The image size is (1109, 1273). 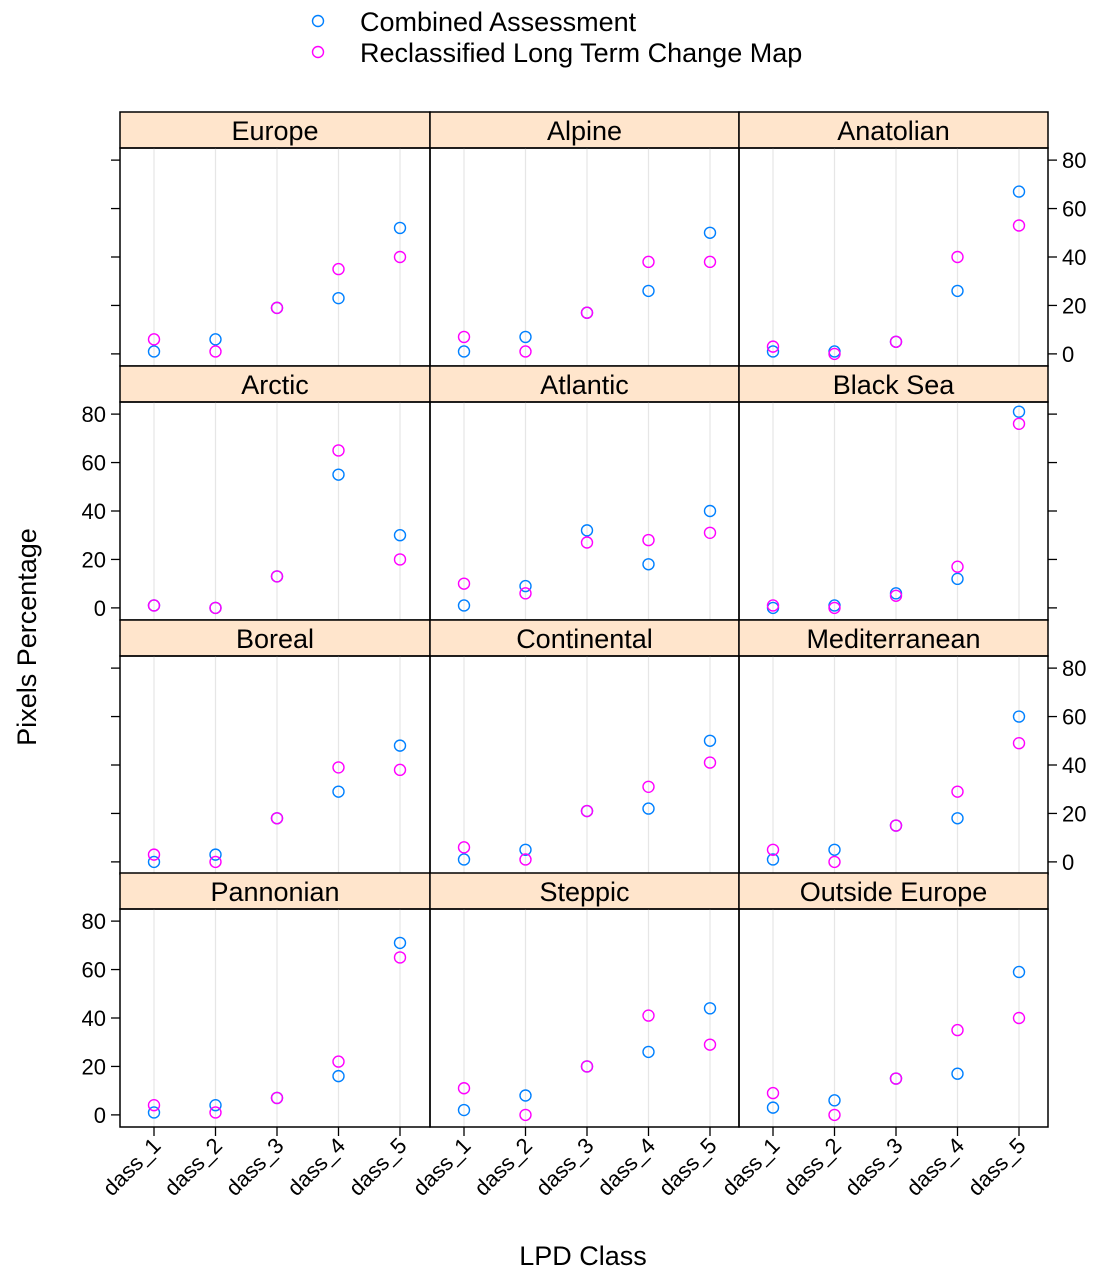 I want to click on panel-title: Pannonian, so click(x=274, y=892).